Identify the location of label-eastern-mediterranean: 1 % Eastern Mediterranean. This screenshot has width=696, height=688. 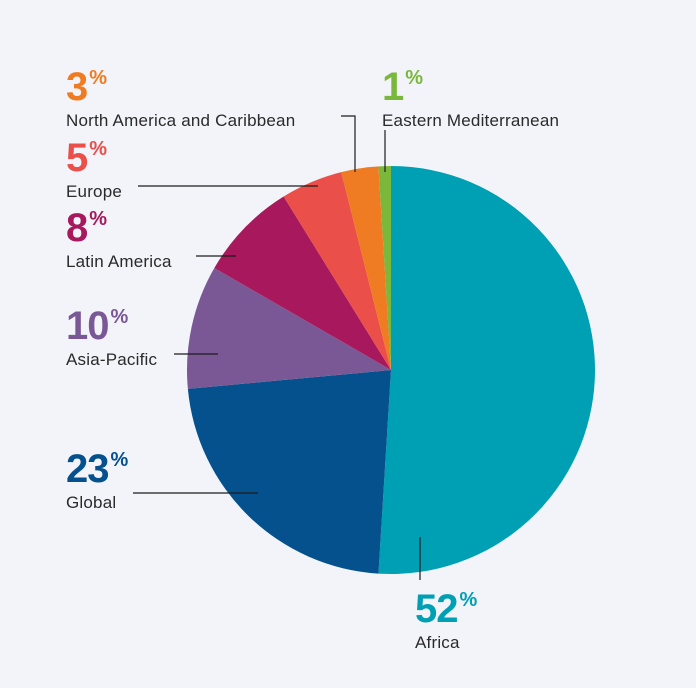
(470, 99).